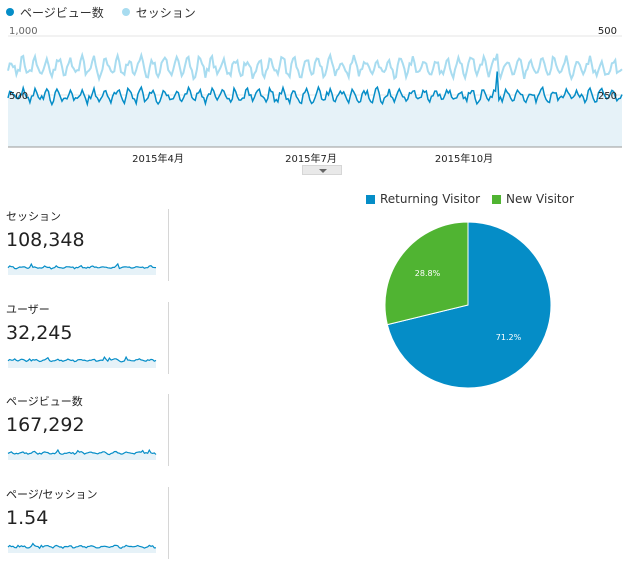  I want to click on pie-label-new: 28.8%, so click(428, 273).